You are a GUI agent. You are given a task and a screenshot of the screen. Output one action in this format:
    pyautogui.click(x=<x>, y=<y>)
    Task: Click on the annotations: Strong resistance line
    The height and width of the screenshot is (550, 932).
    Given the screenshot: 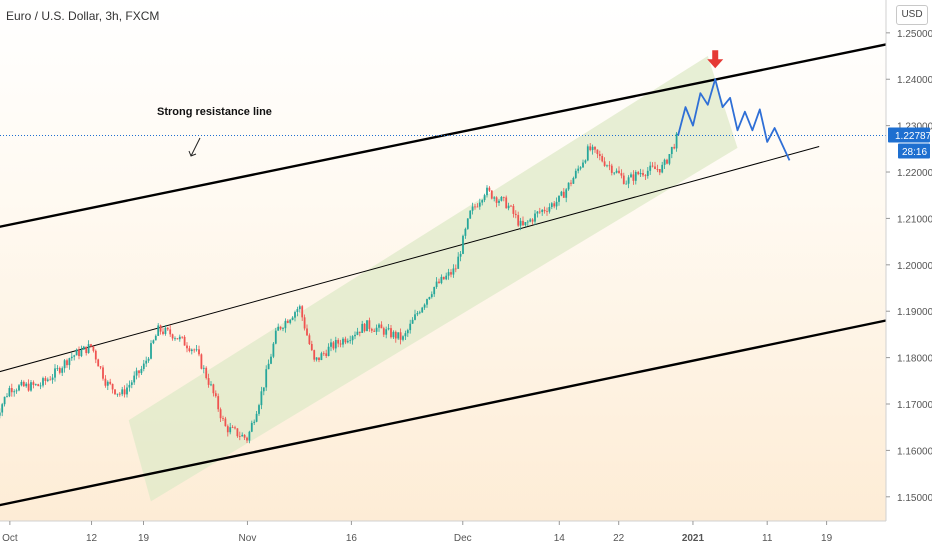 What is the action you would take?
    pyautogui.click(x=440, y=103)
    